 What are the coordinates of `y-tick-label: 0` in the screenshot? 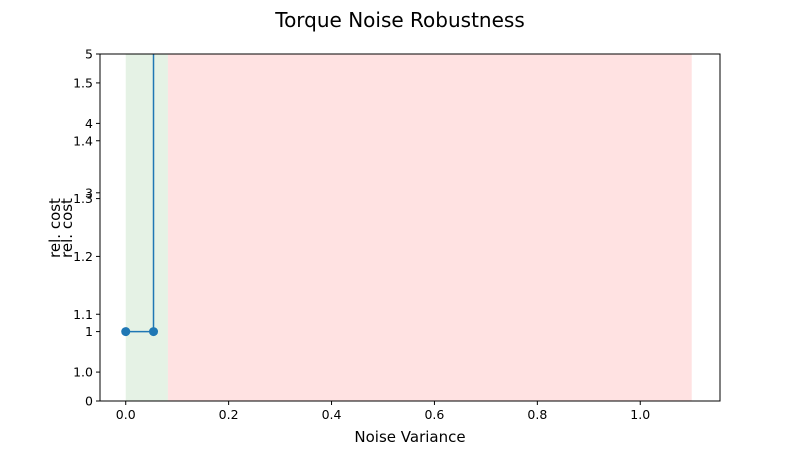 It's located at (89, 401).